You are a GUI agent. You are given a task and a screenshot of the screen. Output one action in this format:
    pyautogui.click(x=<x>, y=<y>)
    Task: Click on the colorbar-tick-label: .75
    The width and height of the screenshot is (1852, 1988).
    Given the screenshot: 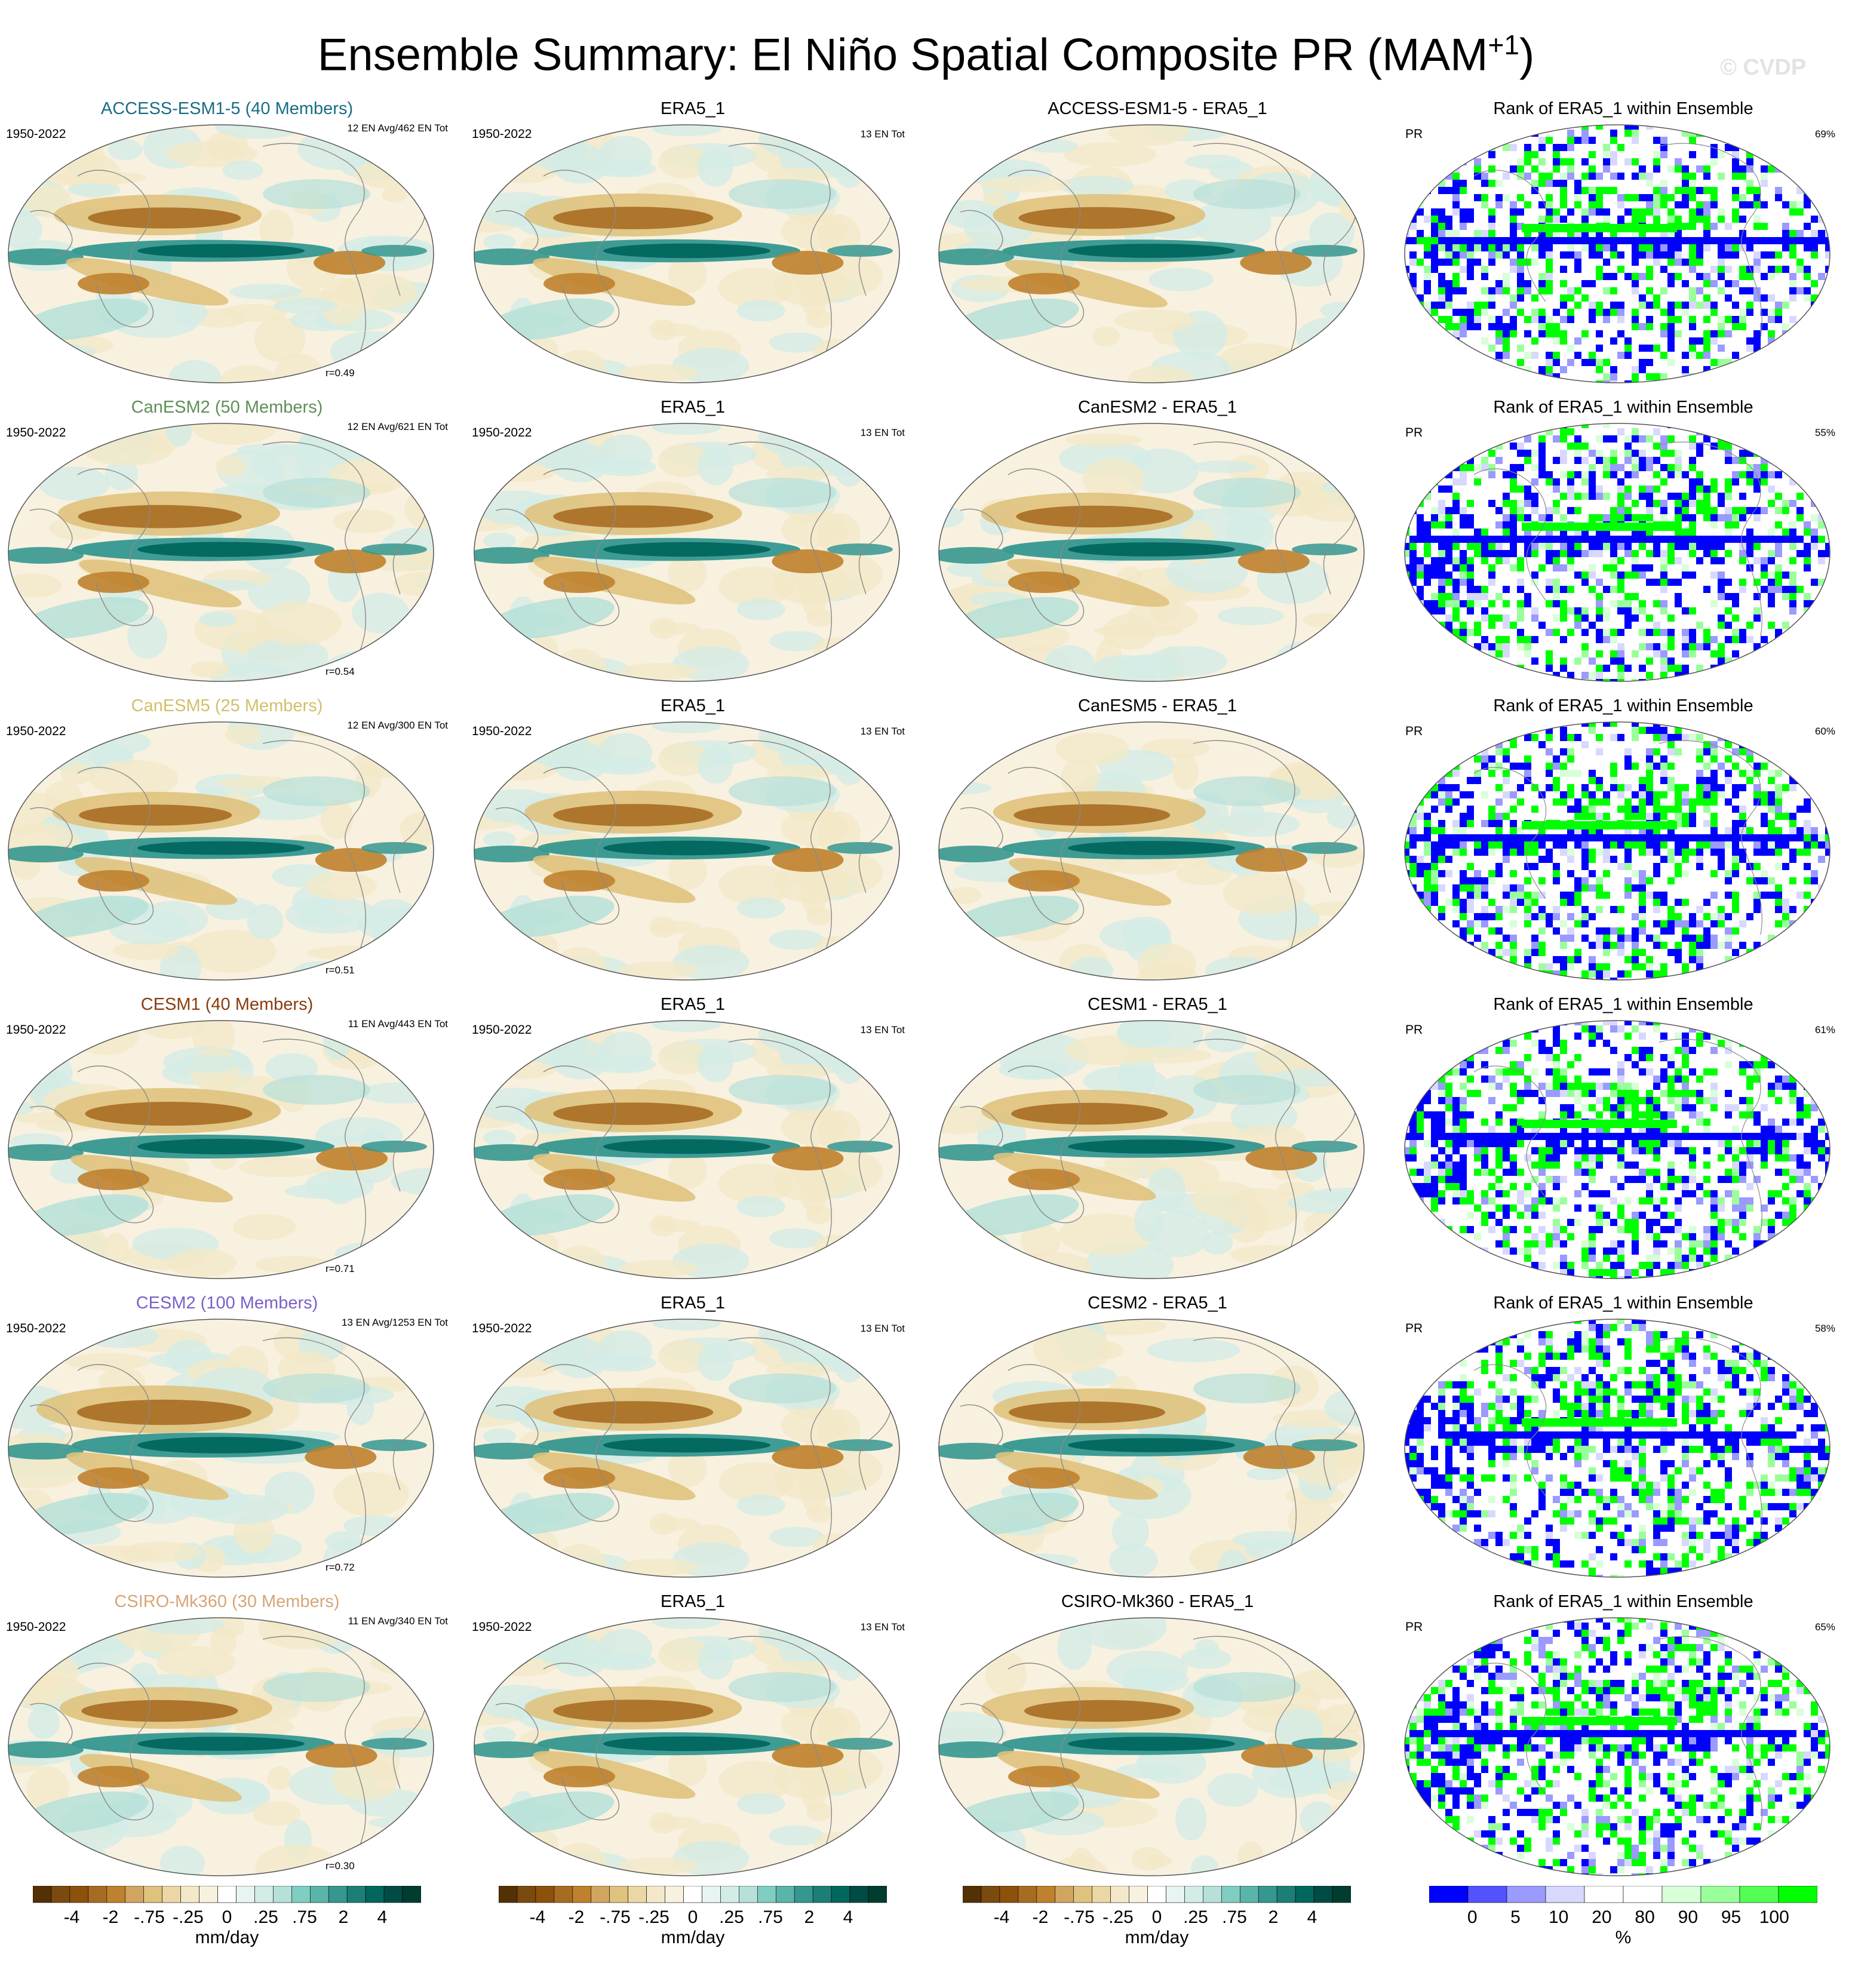 What is the action you would take?
    pyautogui.click(x=771, y=1917)
    